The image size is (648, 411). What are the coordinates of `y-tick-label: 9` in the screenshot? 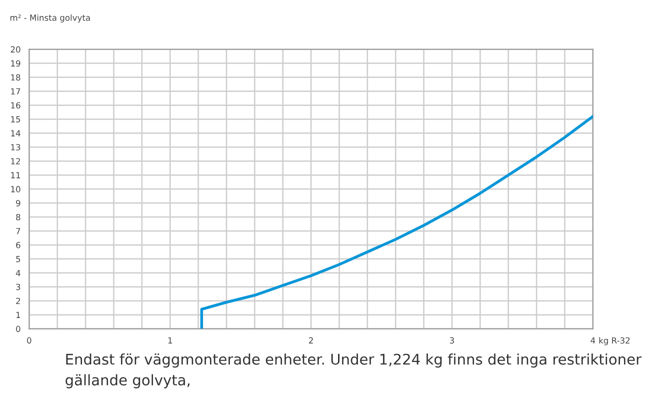 It's located at (18, 203).